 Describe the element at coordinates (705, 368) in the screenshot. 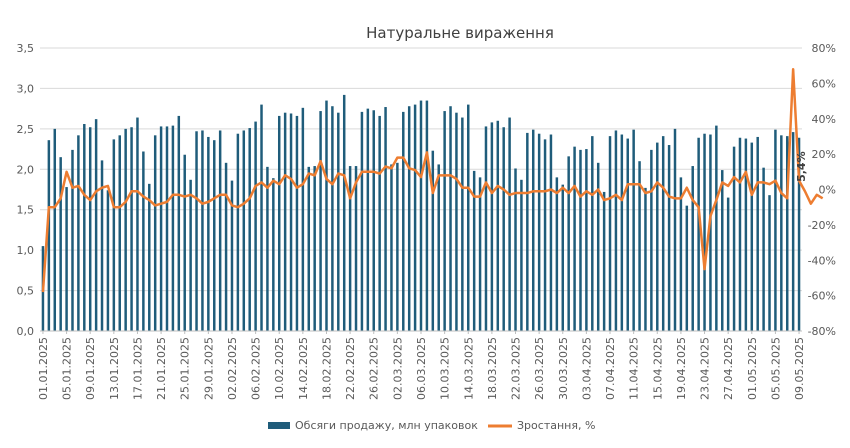

I see `x-tick-label: 23.04.2025` at that location.